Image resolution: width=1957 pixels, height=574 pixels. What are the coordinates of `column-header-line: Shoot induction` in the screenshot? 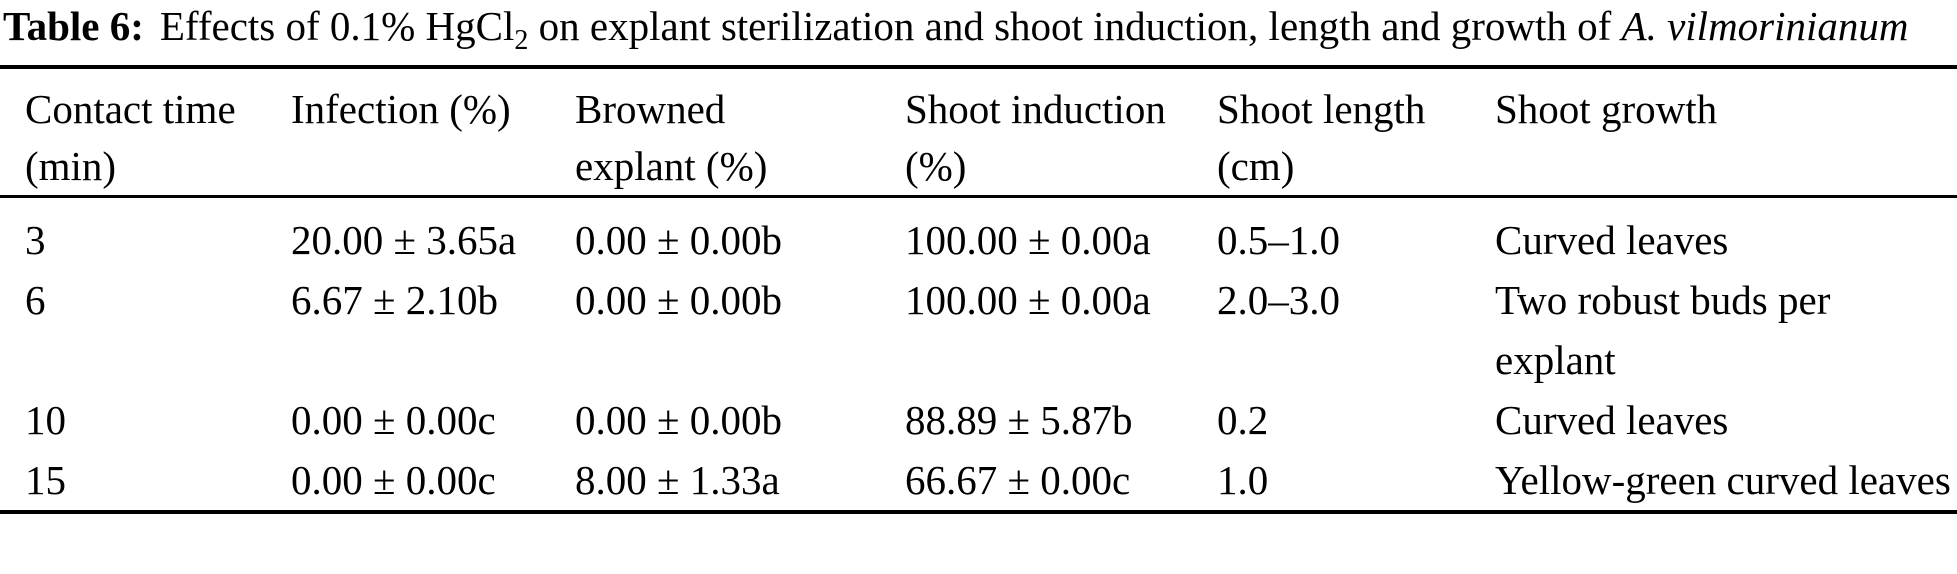 It's located at (1035, 109).